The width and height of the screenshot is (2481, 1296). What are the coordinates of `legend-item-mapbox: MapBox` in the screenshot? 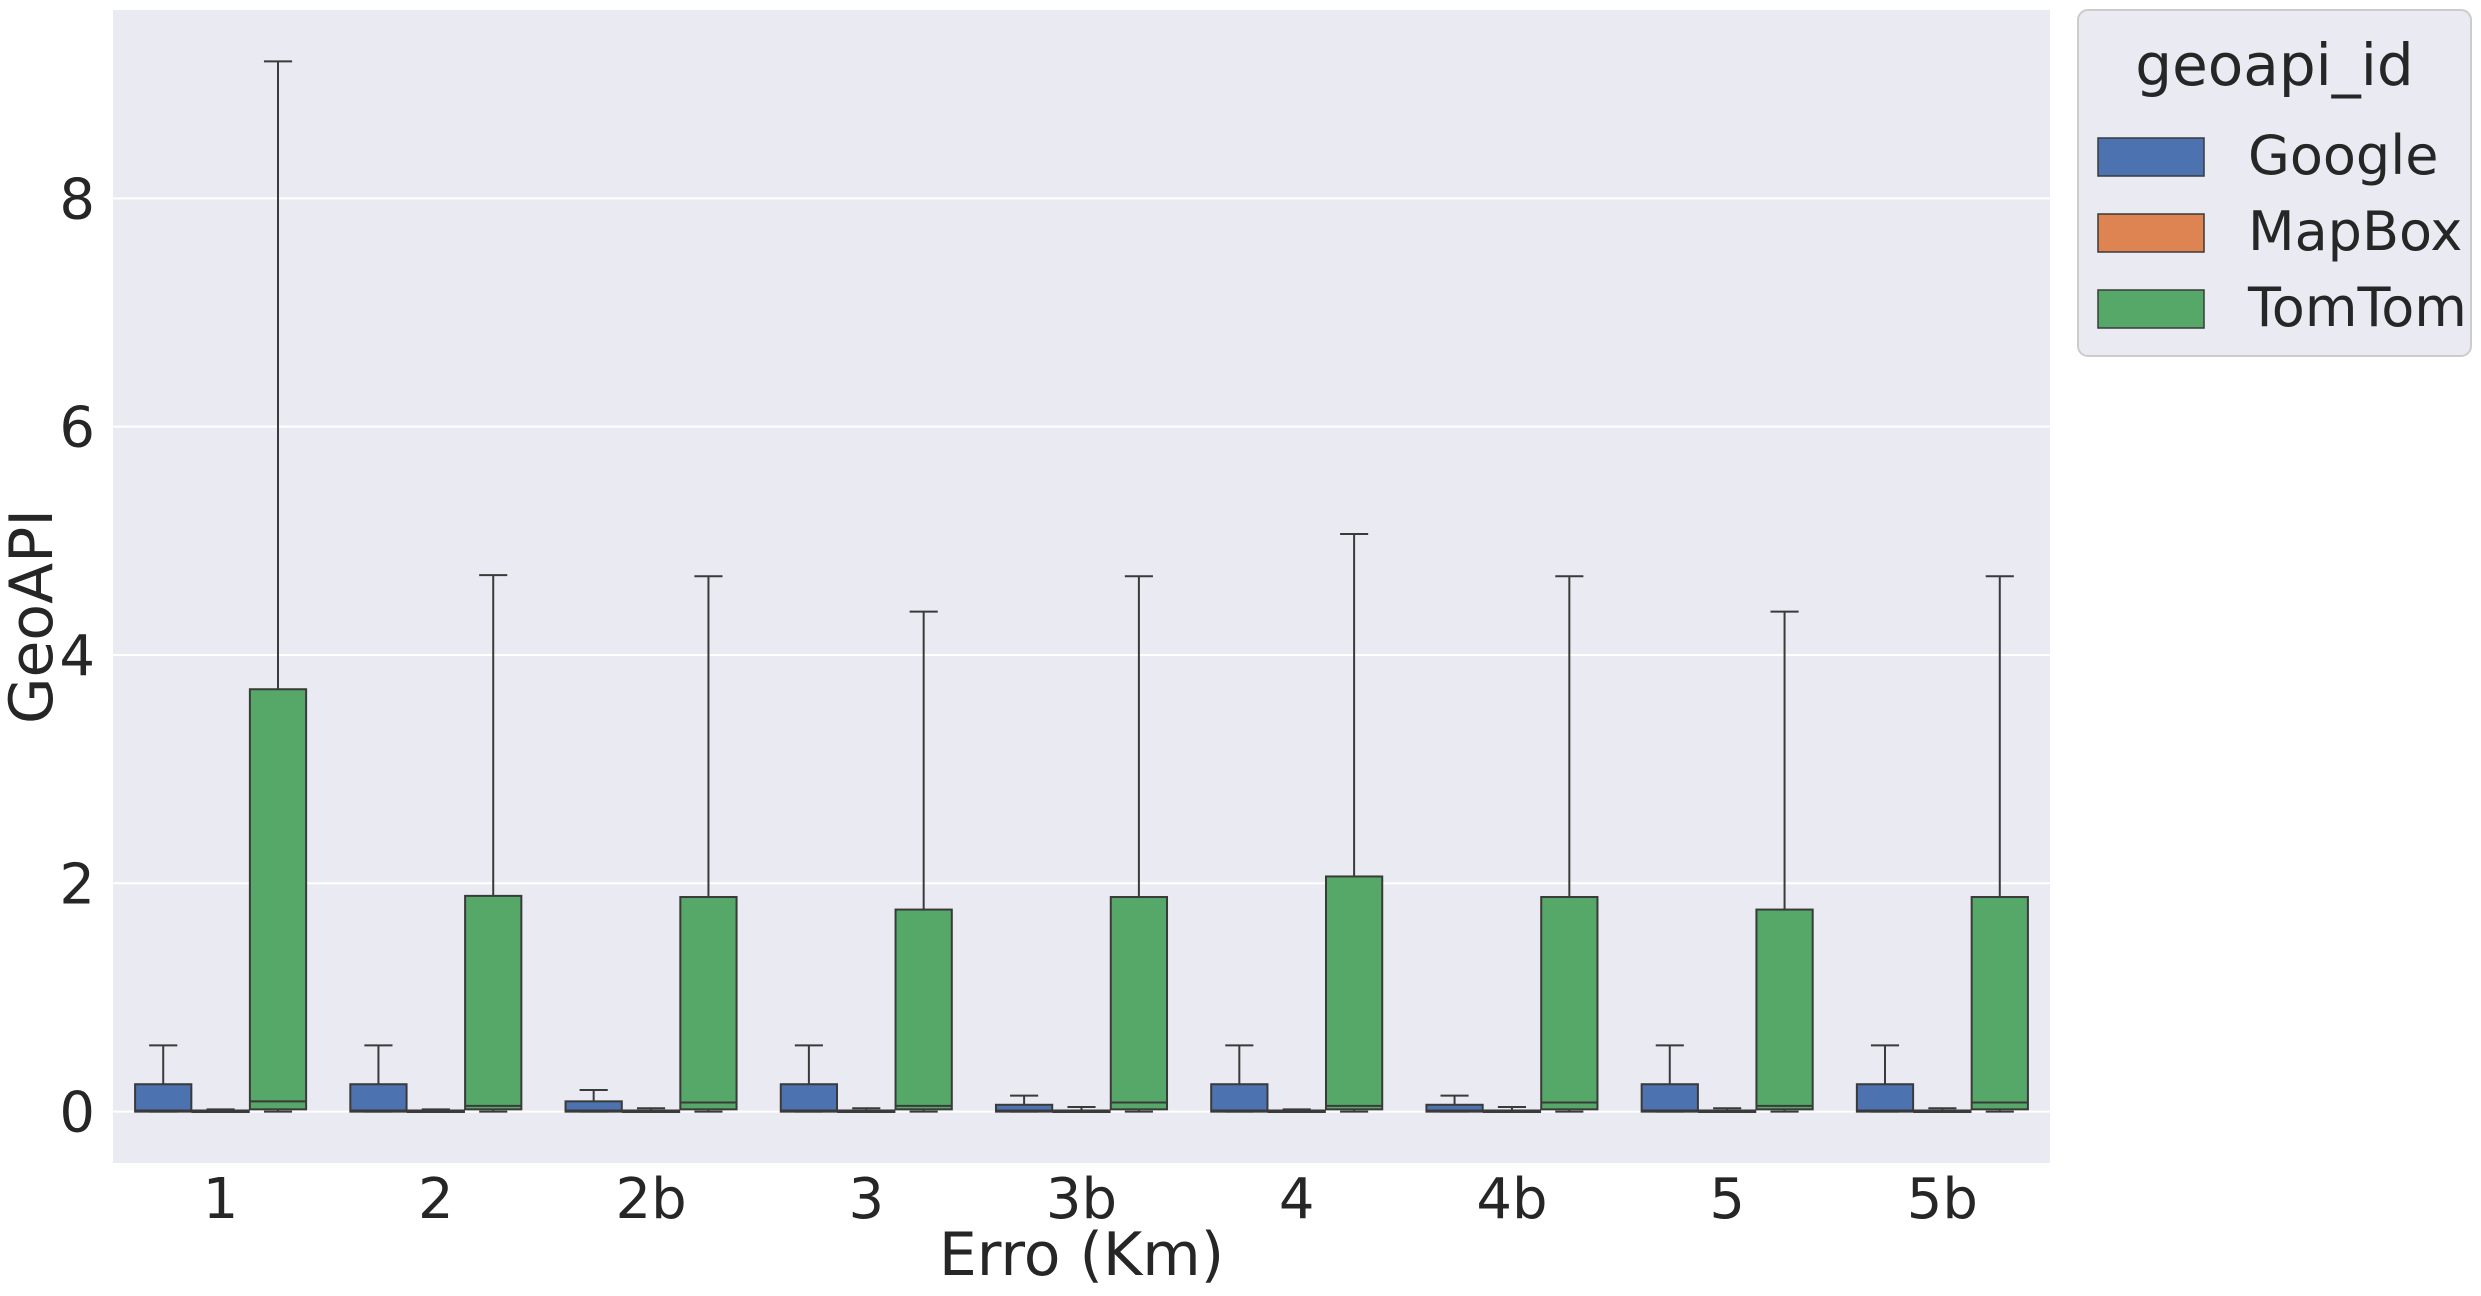 It's located at (2279, 231).